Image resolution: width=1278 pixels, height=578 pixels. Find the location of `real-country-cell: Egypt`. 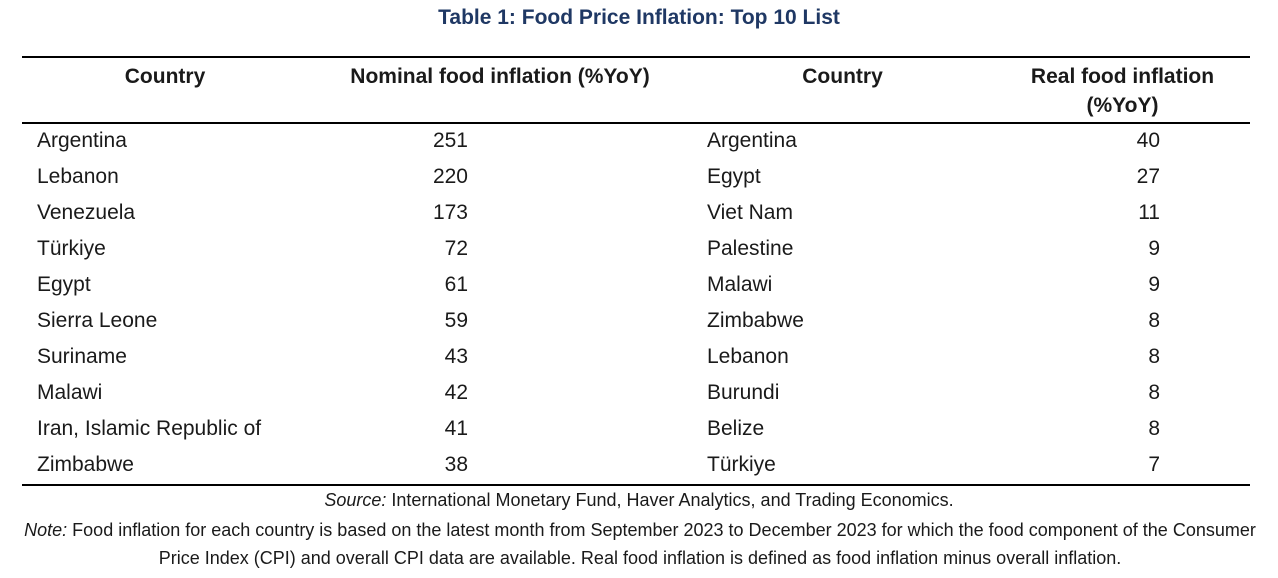

real-country-cell: Egypt is located at coordinates (734, 176).